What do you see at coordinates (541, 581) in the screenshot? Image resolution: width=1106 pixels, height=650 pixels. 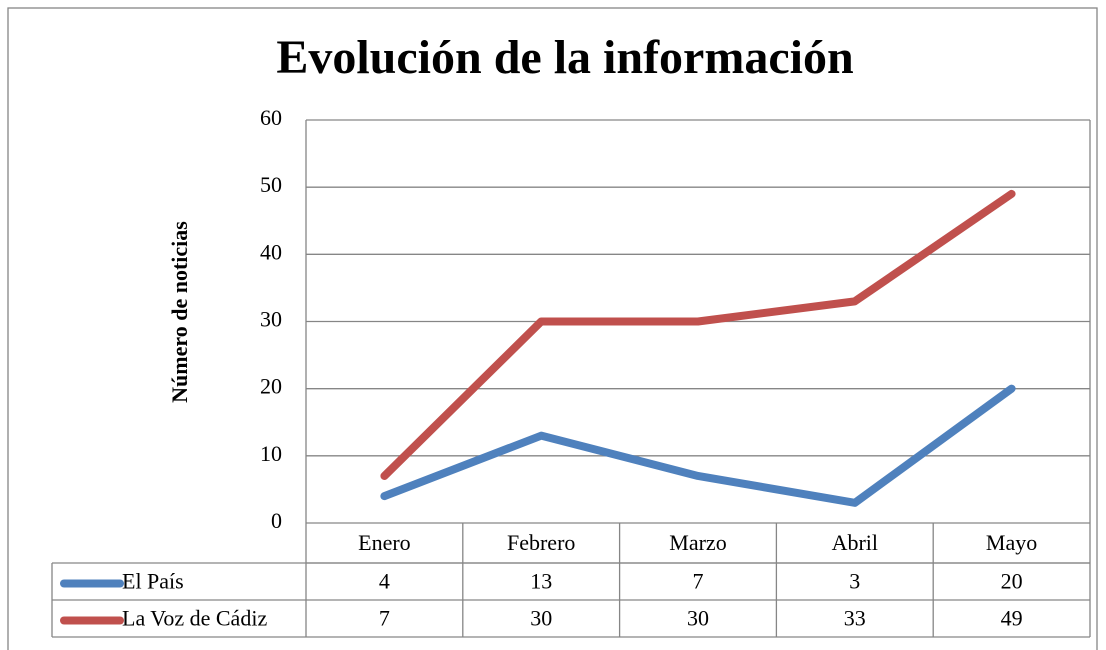 I see `table-value: 13` at bounding box center [541, 581].